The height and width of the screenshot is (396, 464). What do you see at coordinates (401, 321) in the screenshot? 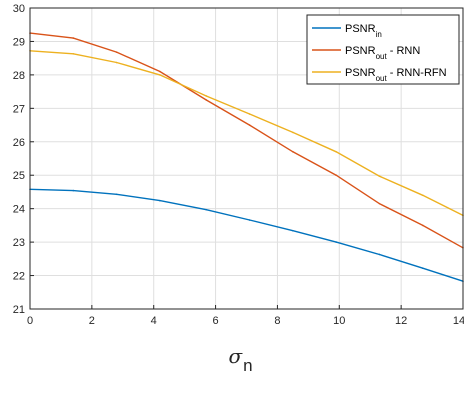
I see `x-tick-label: 12` at bounding box center [401, 321].